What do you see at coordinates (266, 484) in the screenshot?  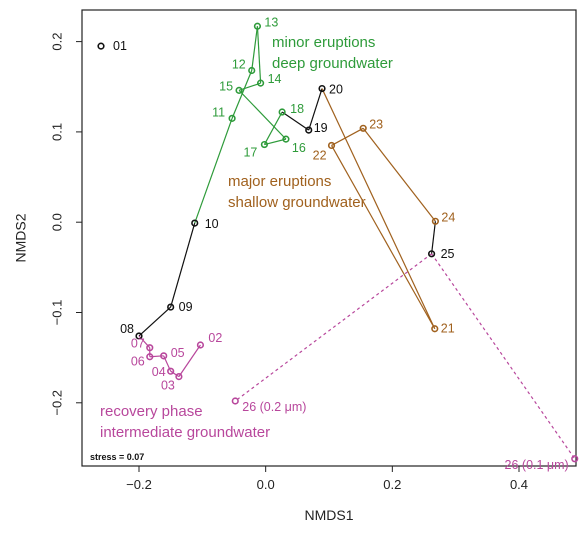 I see `x-tick-label: 0.0` at bounding box center [266, 484].